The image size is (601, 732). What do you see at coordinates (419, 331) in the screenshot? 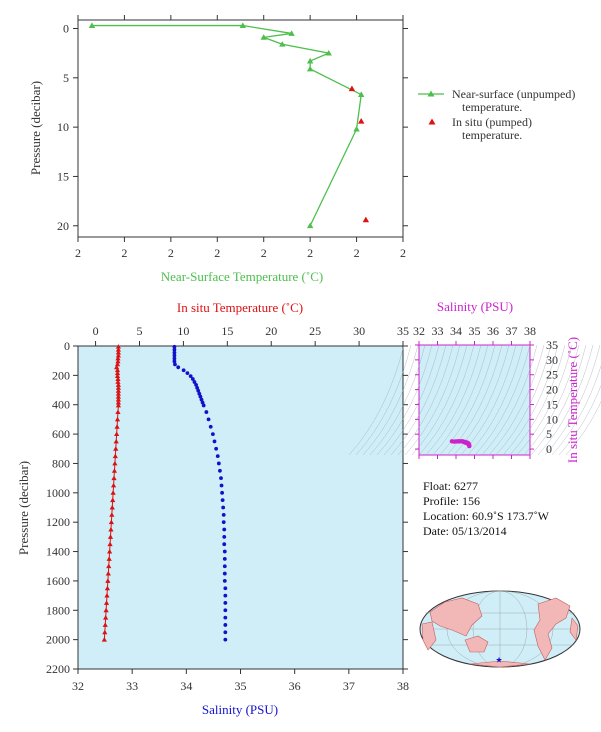
I see `ts-salinity-tick-label: 32` at bounding box center [419, 331].